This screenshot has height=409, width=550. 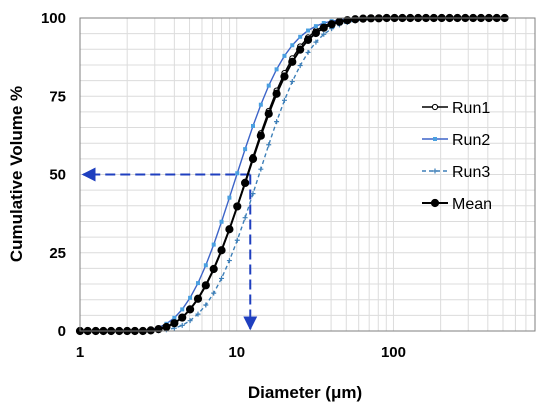 I want to click on y-tick-label: 50, so click(x=57, y=175).